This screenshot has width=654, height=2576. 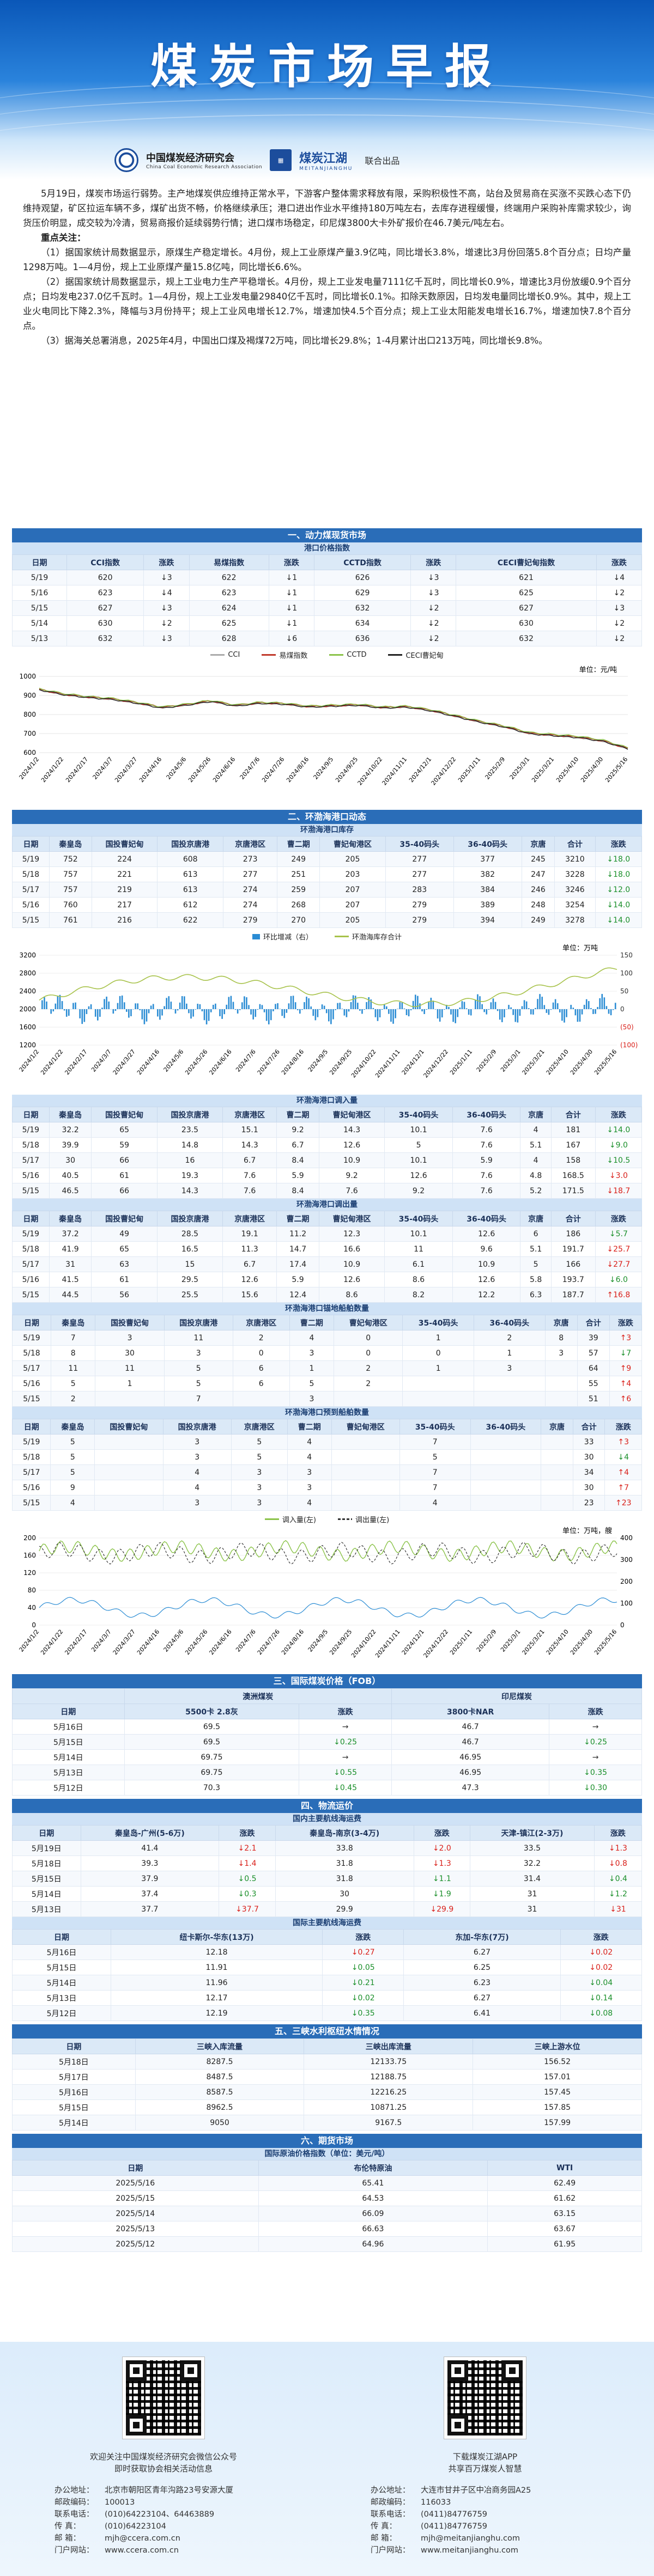 I want to click on caption-line: 下载煤炭江湖APP, so click(x=485, y=2457).